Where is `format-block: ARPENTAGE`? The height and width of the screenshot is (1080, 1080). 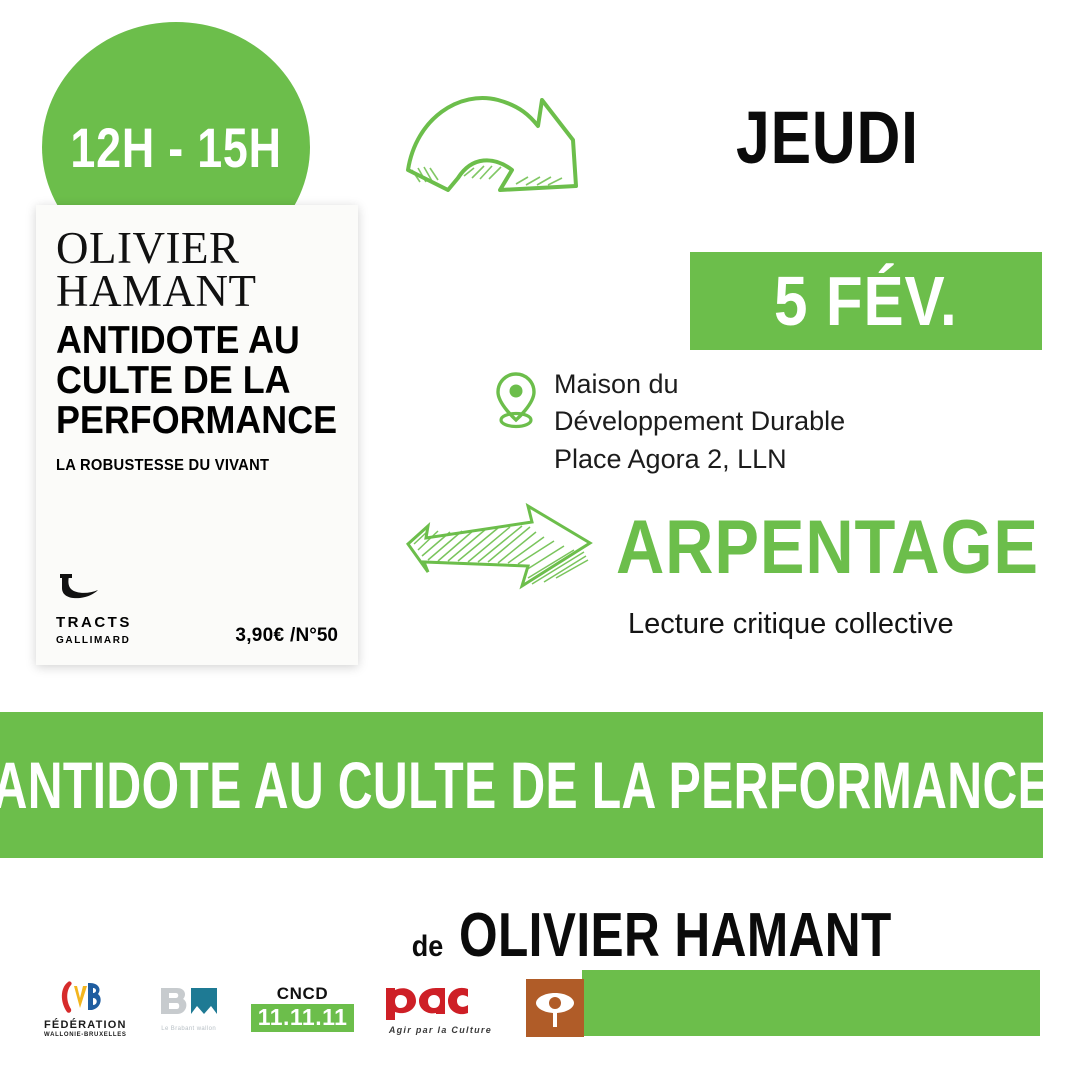 format-block: ARPENTAGE is located at coordinates (742, 547).